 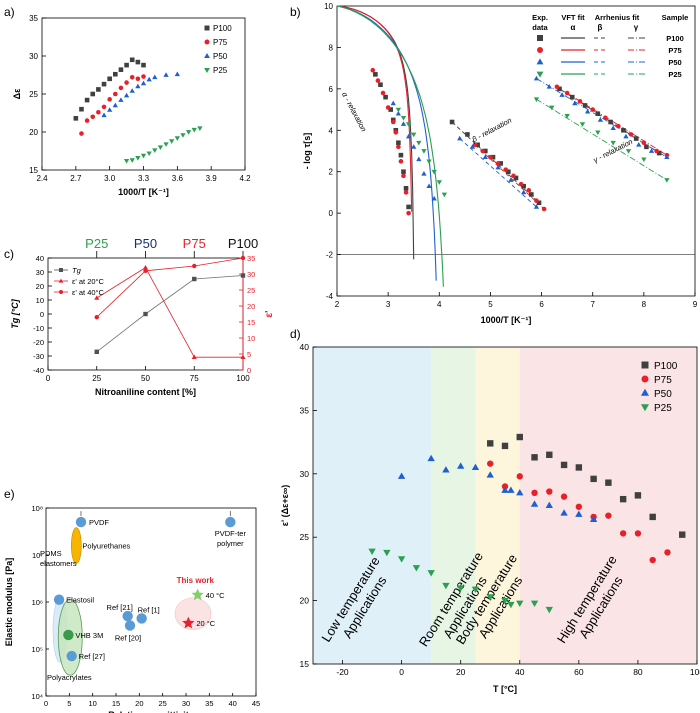 I want to click on c-y-tick-label: -20, so click(x=38, y=342).